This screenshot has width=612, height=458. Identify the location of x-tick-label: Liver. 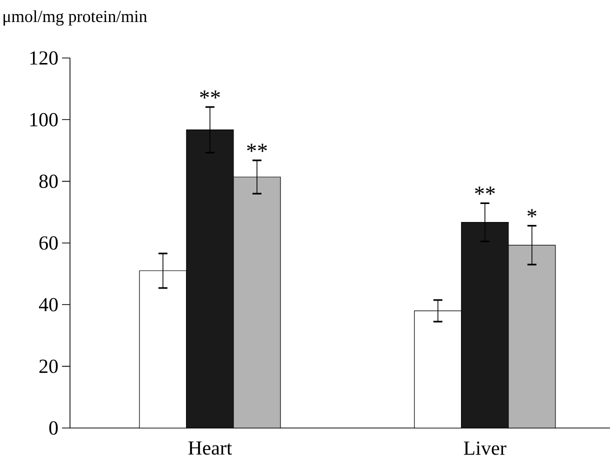
(485, 448).